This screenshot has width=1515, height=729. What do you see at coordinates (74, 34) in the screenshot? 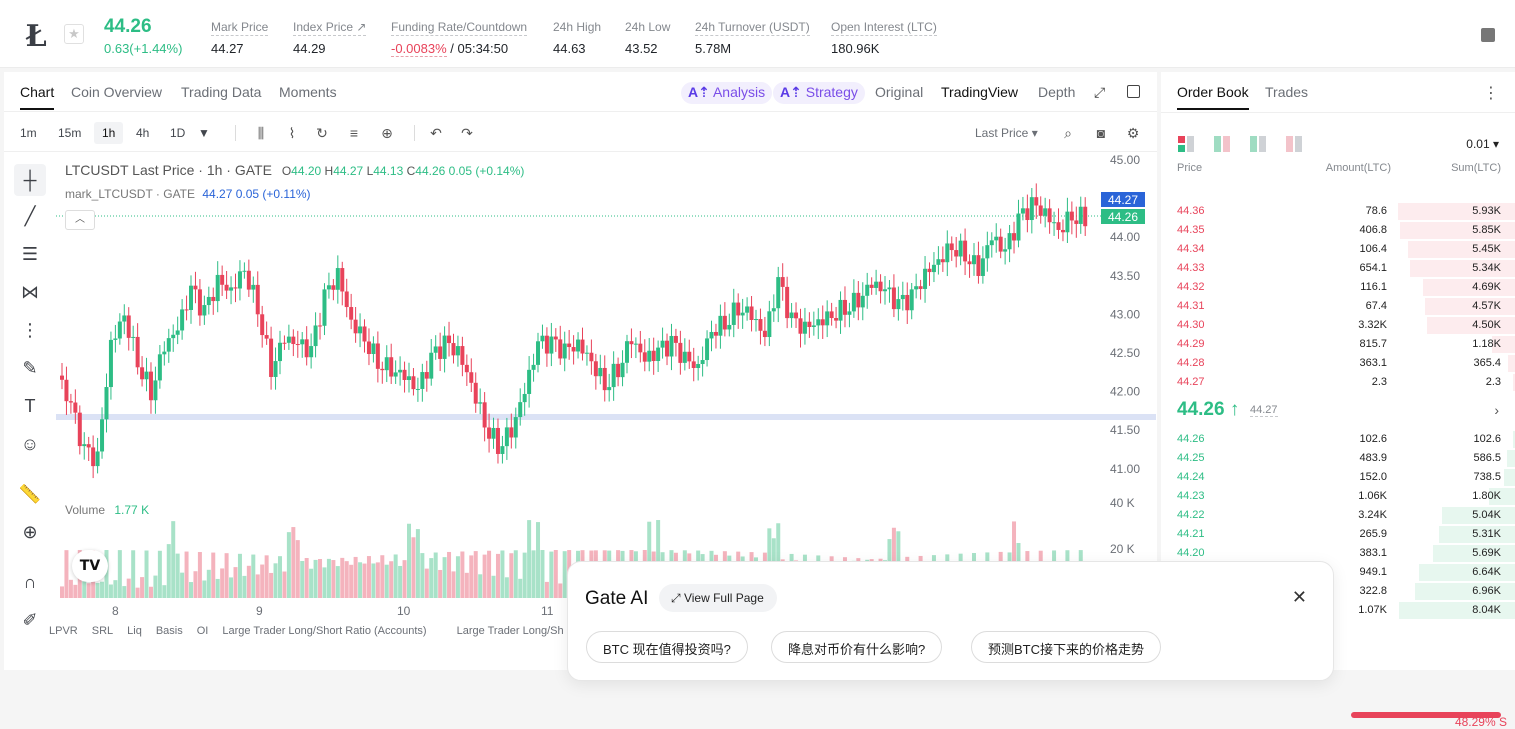
I see `favorite-star-icon: ★` at bounding box center [74, 34].